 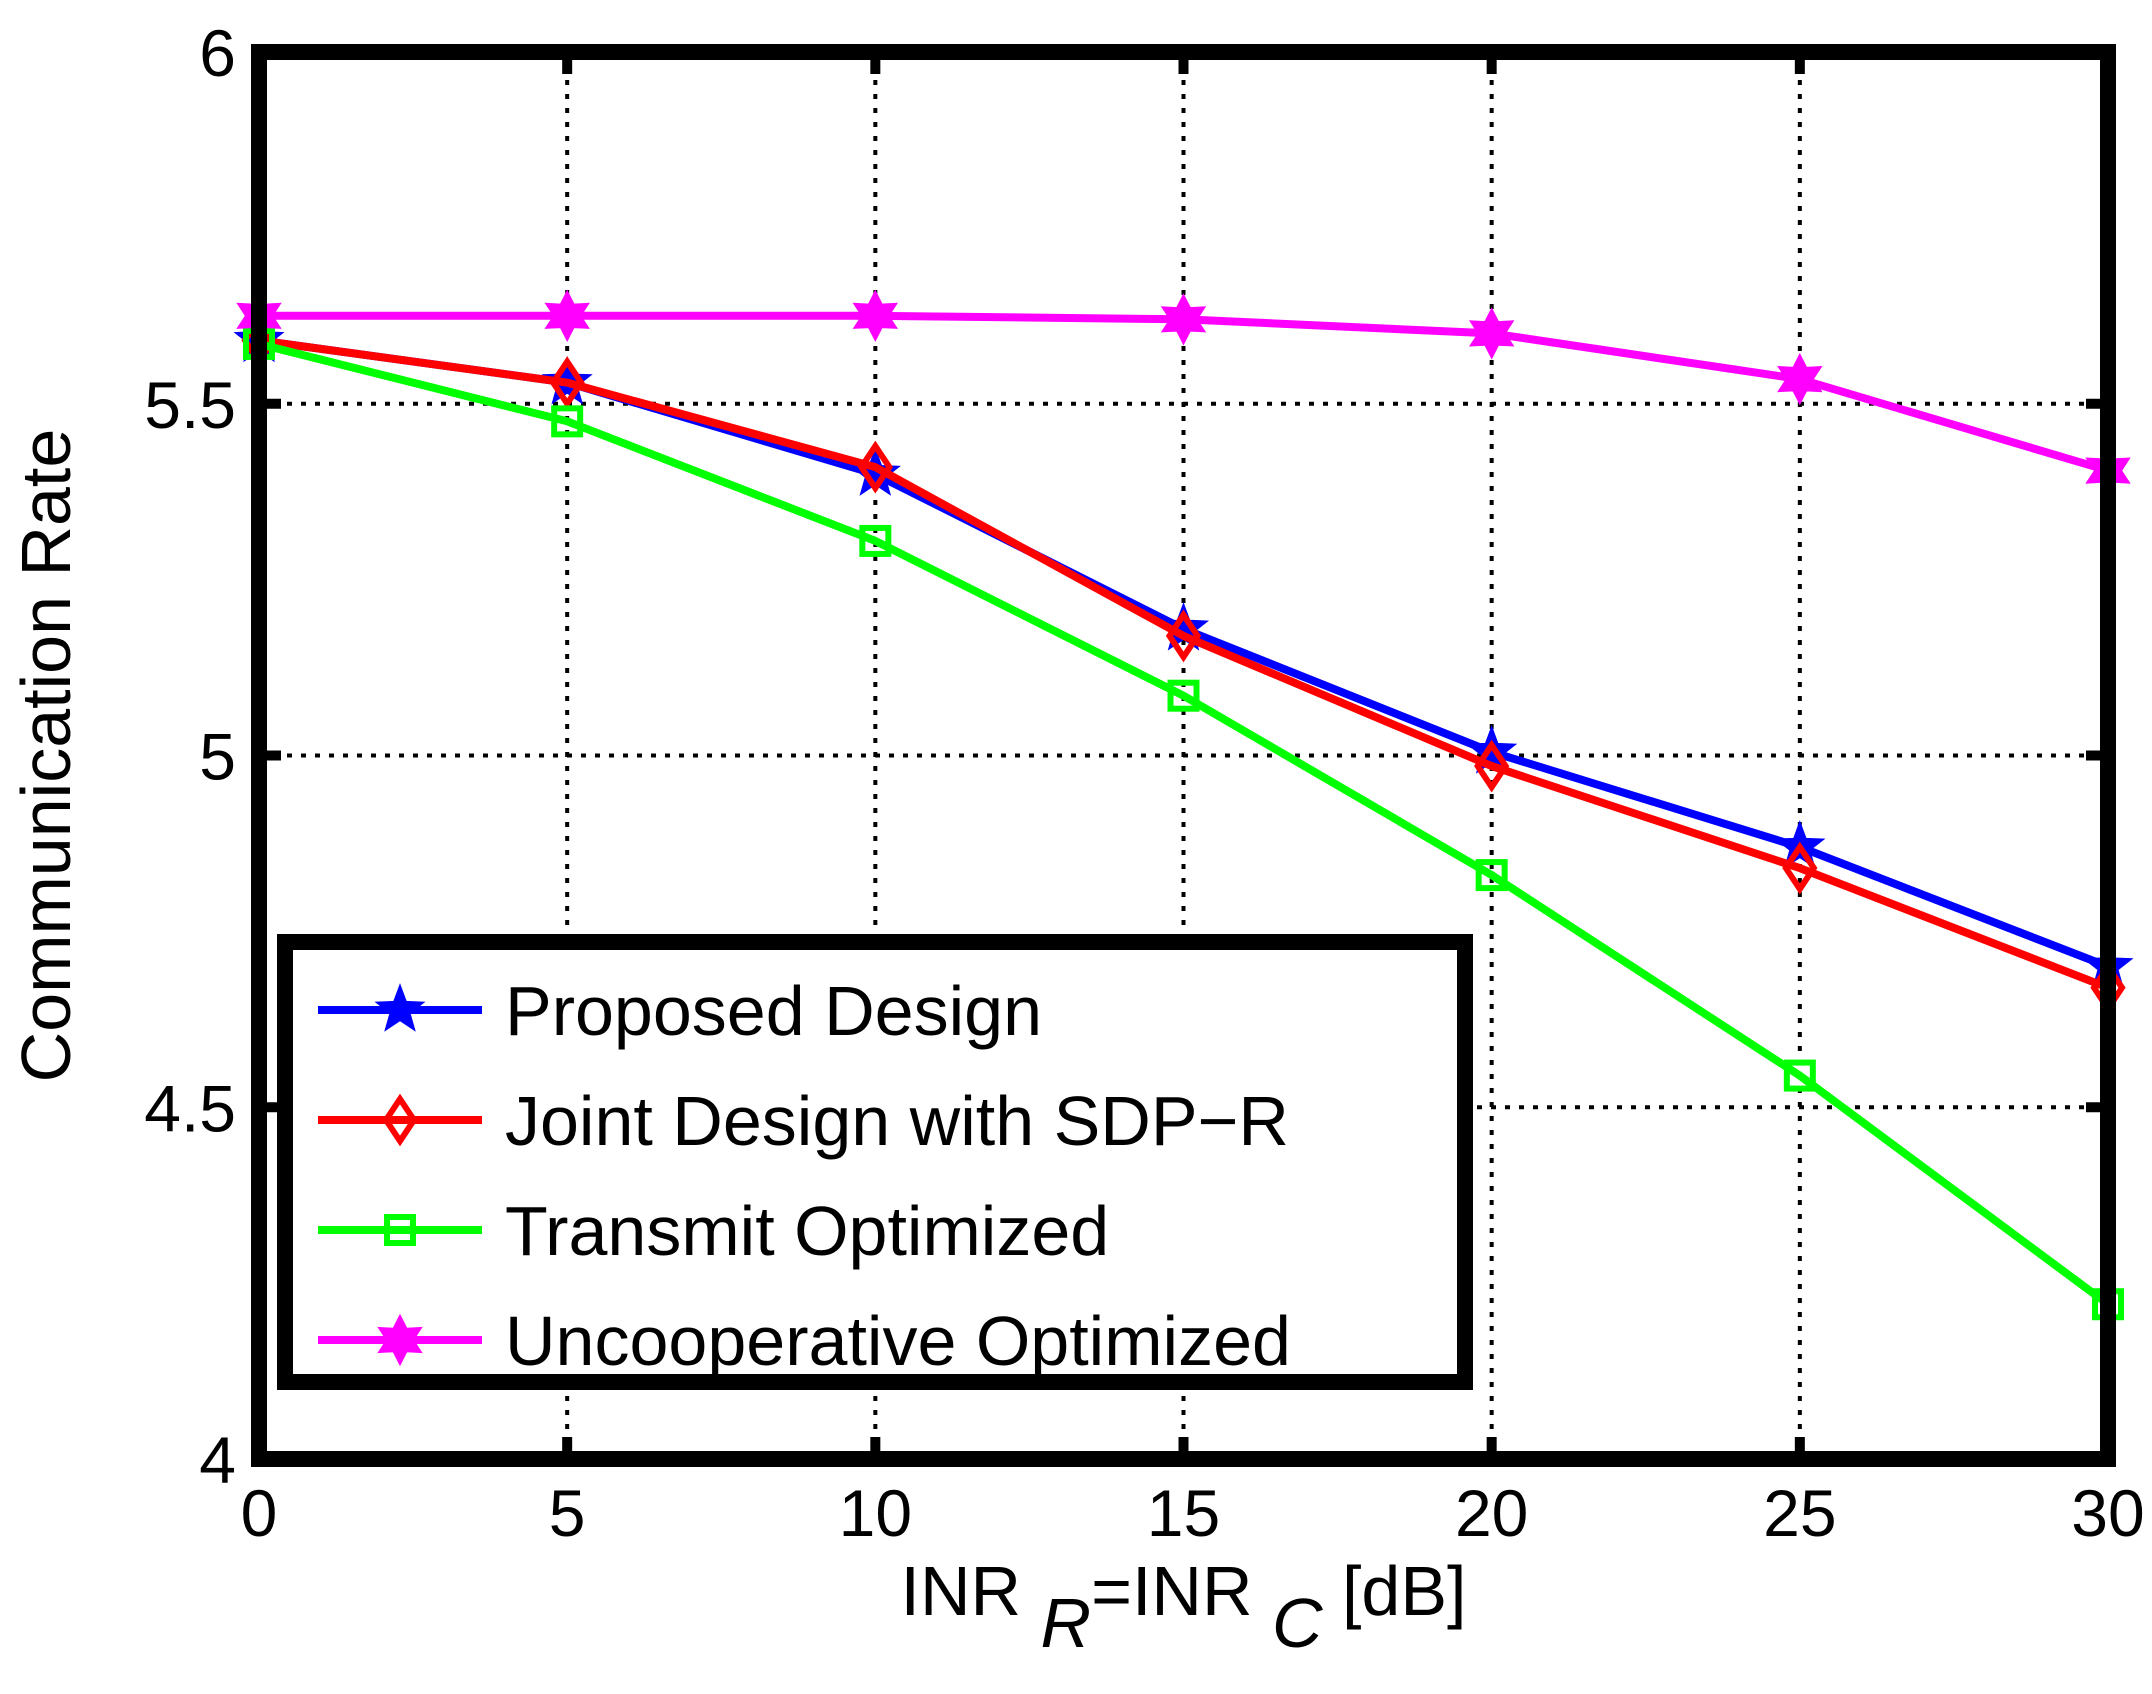 I want to click on y-tick-labels: 4 4.5 5 5.5 6, so click(x=190, y=756).